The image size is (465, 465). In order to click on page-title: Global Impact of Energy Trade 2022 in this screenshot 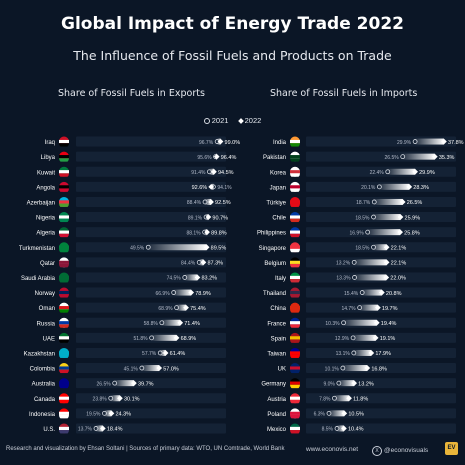, I will do `click(232, 24)`.